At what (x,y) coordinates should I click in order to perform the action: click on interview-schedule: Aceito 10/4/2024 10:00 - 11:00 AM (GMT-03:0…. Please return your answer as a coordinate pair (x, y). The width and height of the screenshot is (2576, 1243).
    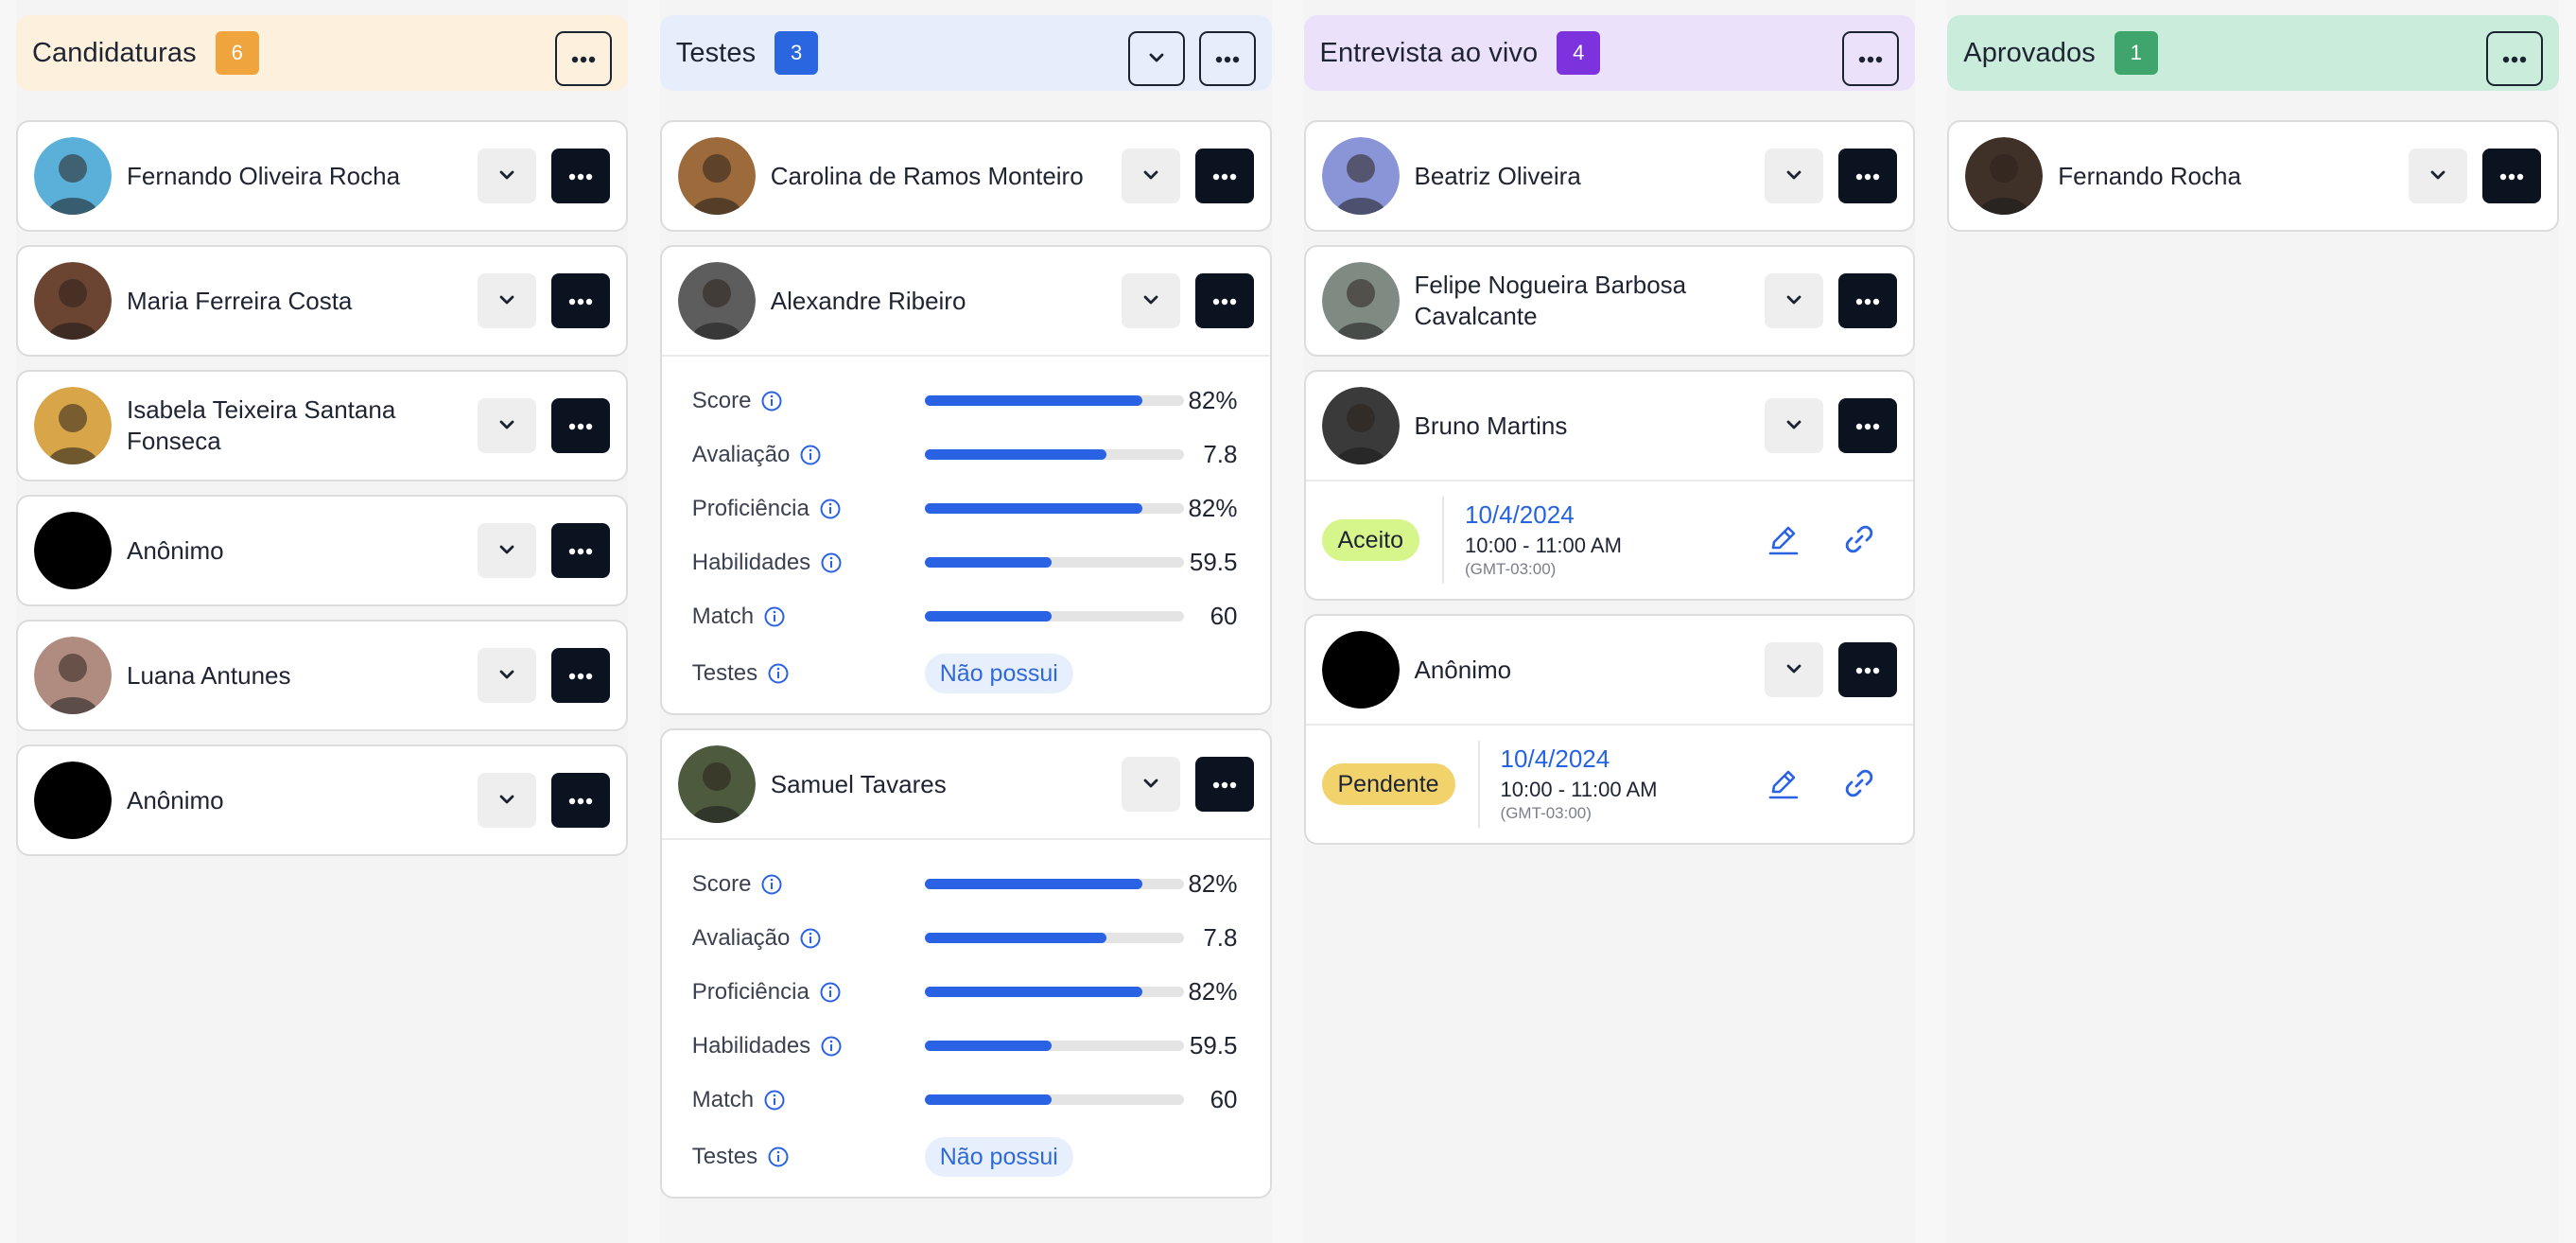
    Looking at the image, I should click on (1610, 540).